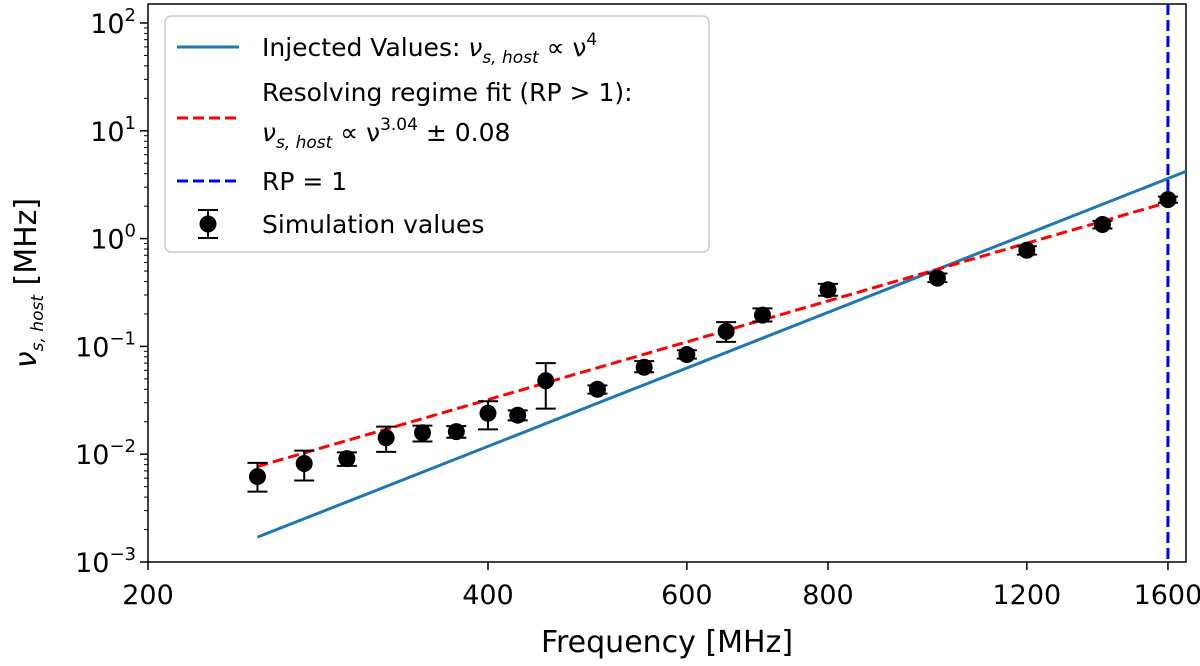  I want to click on x-tick-label: 200, so click(148, 595).